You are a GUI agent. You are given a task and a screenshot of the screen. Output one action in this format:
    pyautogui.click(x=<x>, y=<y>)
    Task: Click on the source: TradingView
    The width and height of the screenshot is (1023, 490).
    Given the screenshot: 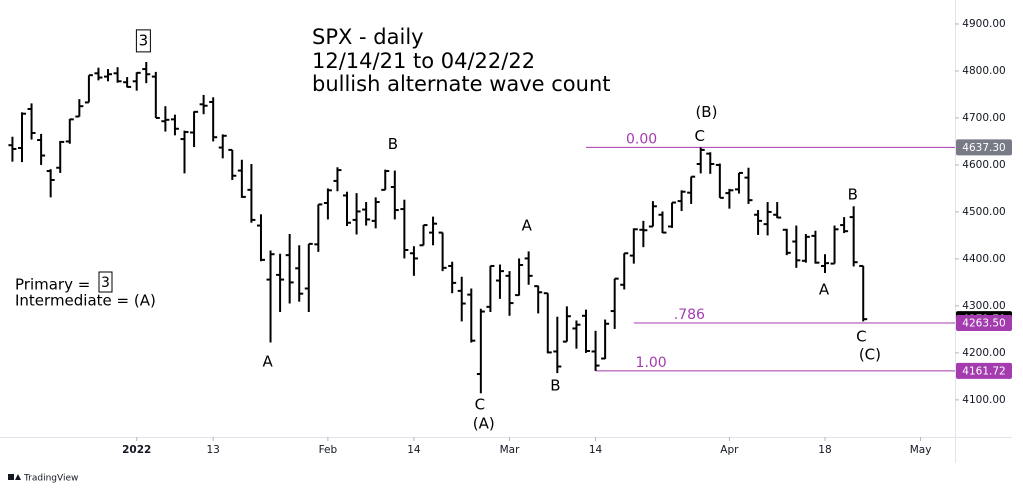 What is the action you would take?
    pyautogui.click(x=50, y=479)
    